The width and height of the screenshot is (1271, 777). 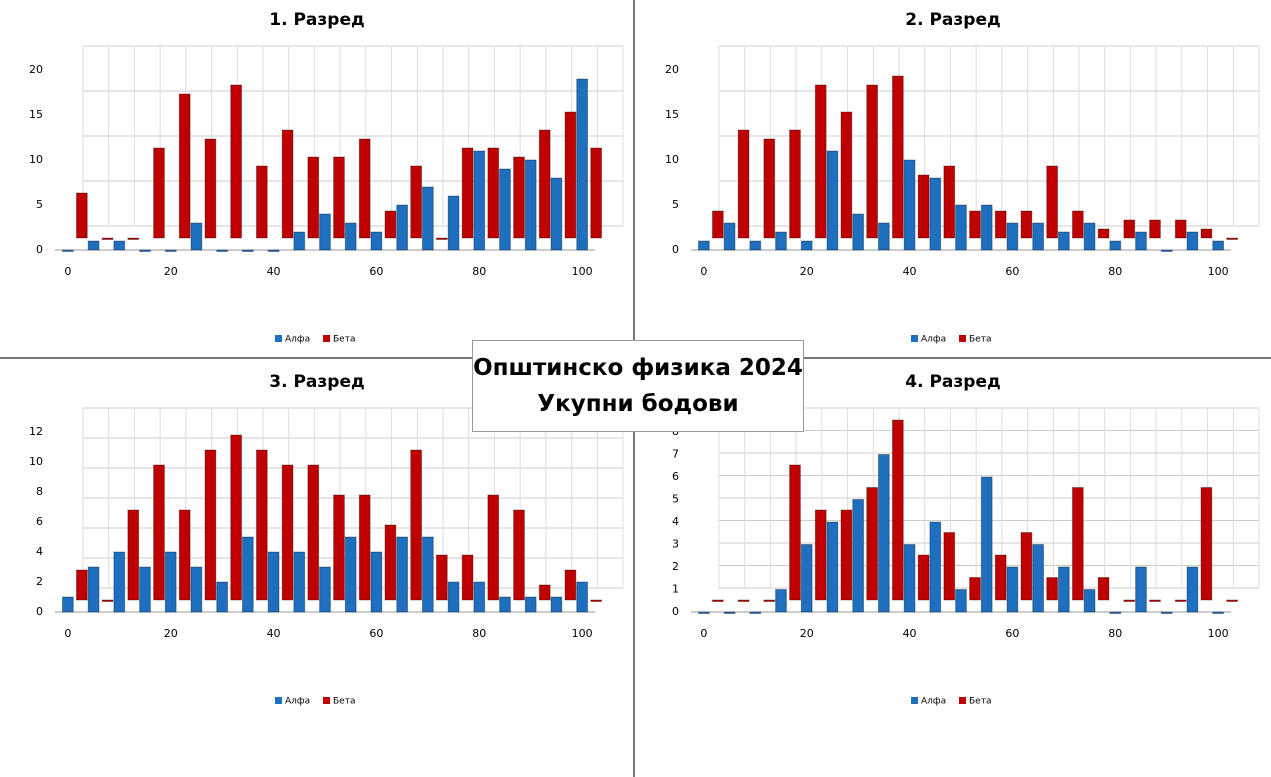 I want to click on main-title: Општинско физика 2024, so click(x=638, y=368).